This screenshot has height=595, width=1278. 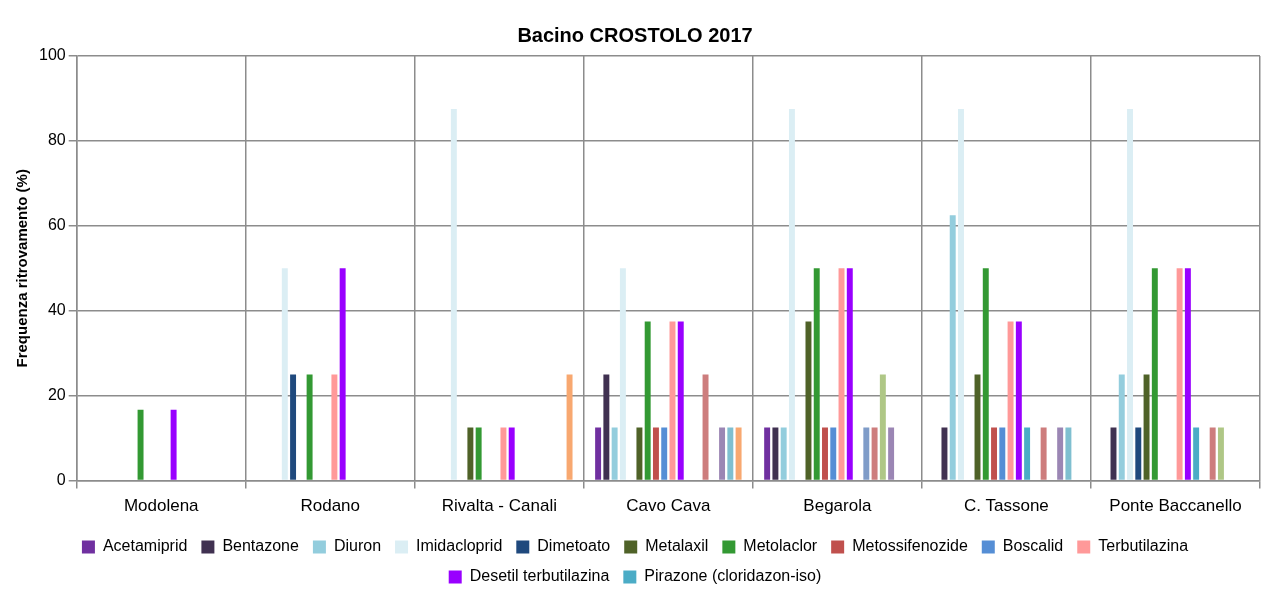 What do you see at coordinates (459, 546) in the screenshot?
I see `legend-label: Imidacloprid` at bounding box center [459, 546].